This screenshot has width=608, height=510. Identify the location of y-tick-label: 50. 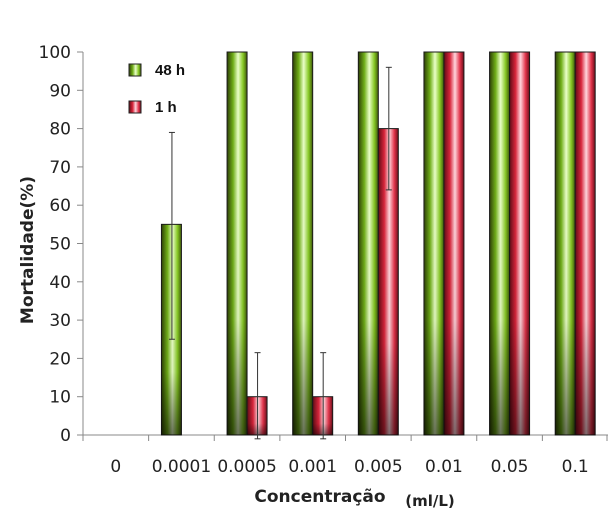
(60, 245).